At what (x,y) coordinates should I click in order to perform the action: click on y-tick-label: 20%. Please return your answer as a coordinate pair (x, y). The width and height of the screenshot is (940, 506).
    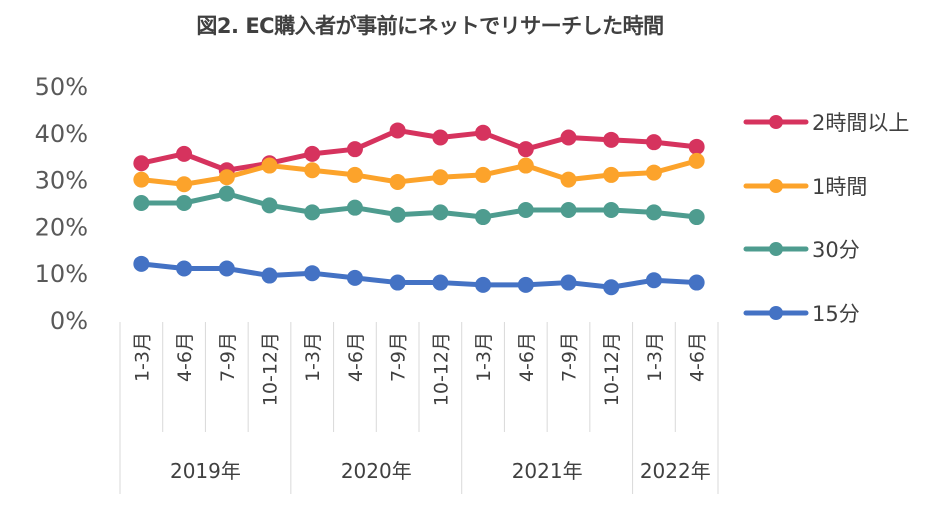
    Looking at the image, I should click on (61, 227).